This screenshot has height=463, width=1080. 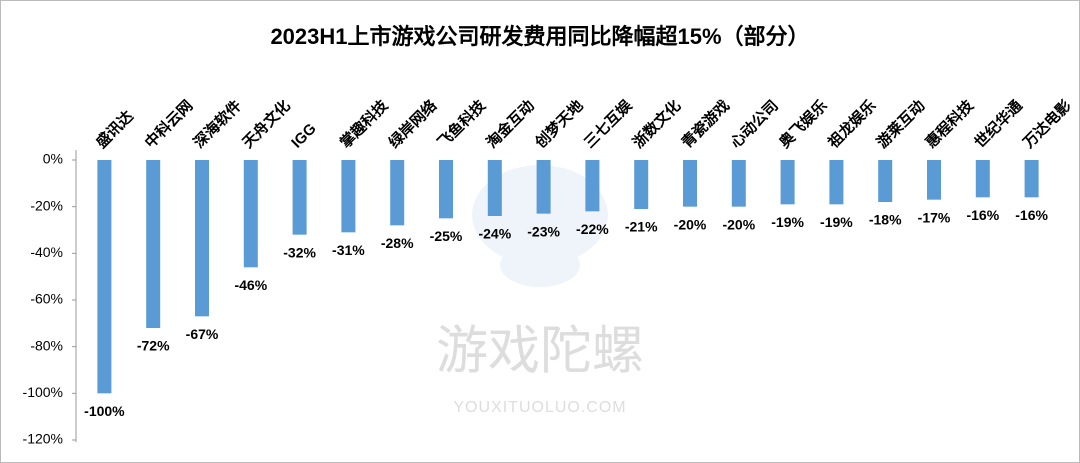 I want to click on data-label: -21%, so click(x=641, y=227).